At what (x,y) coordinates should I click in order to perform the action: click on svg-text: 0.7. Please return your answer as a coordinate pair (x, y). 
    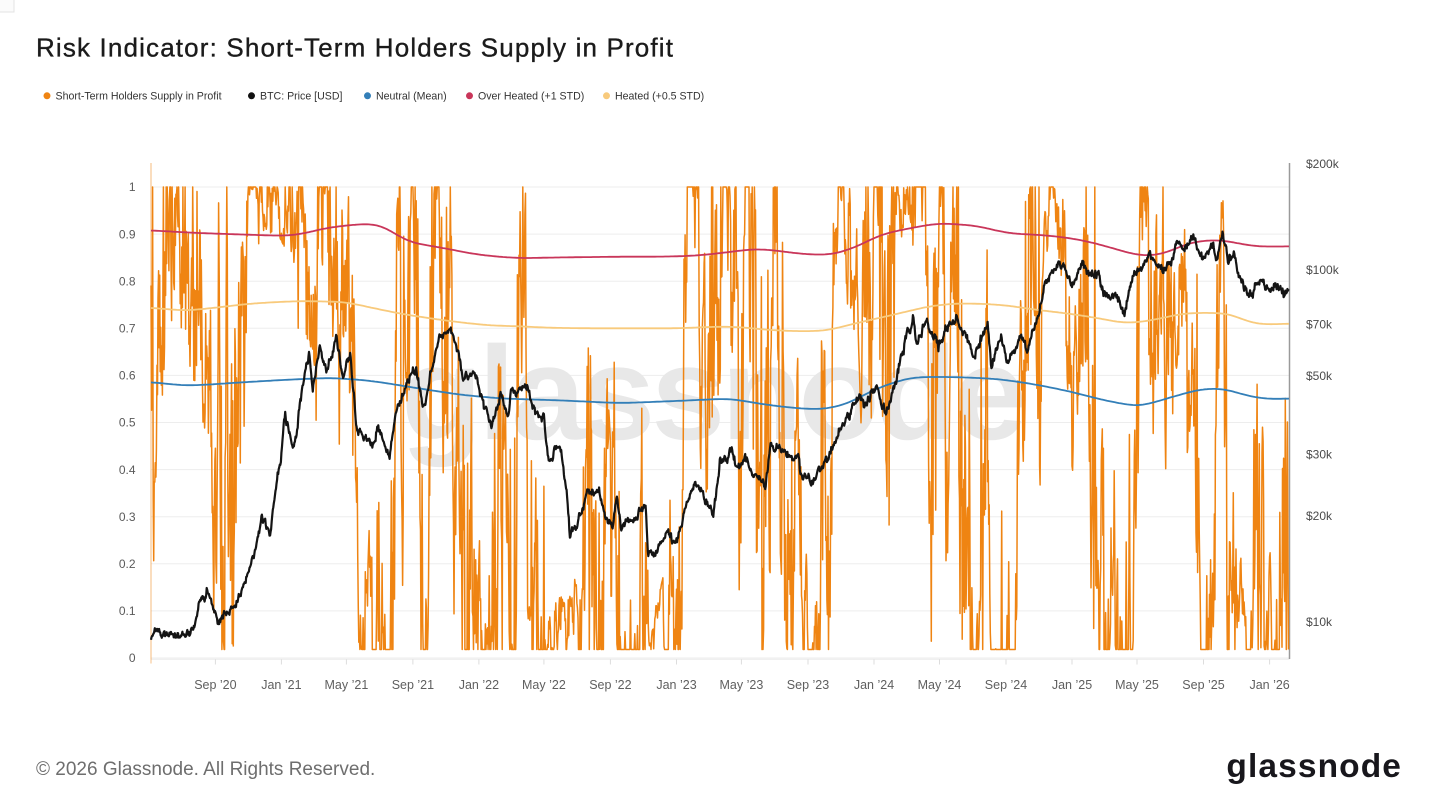
    Looking at the image, I should click on (127, 329).